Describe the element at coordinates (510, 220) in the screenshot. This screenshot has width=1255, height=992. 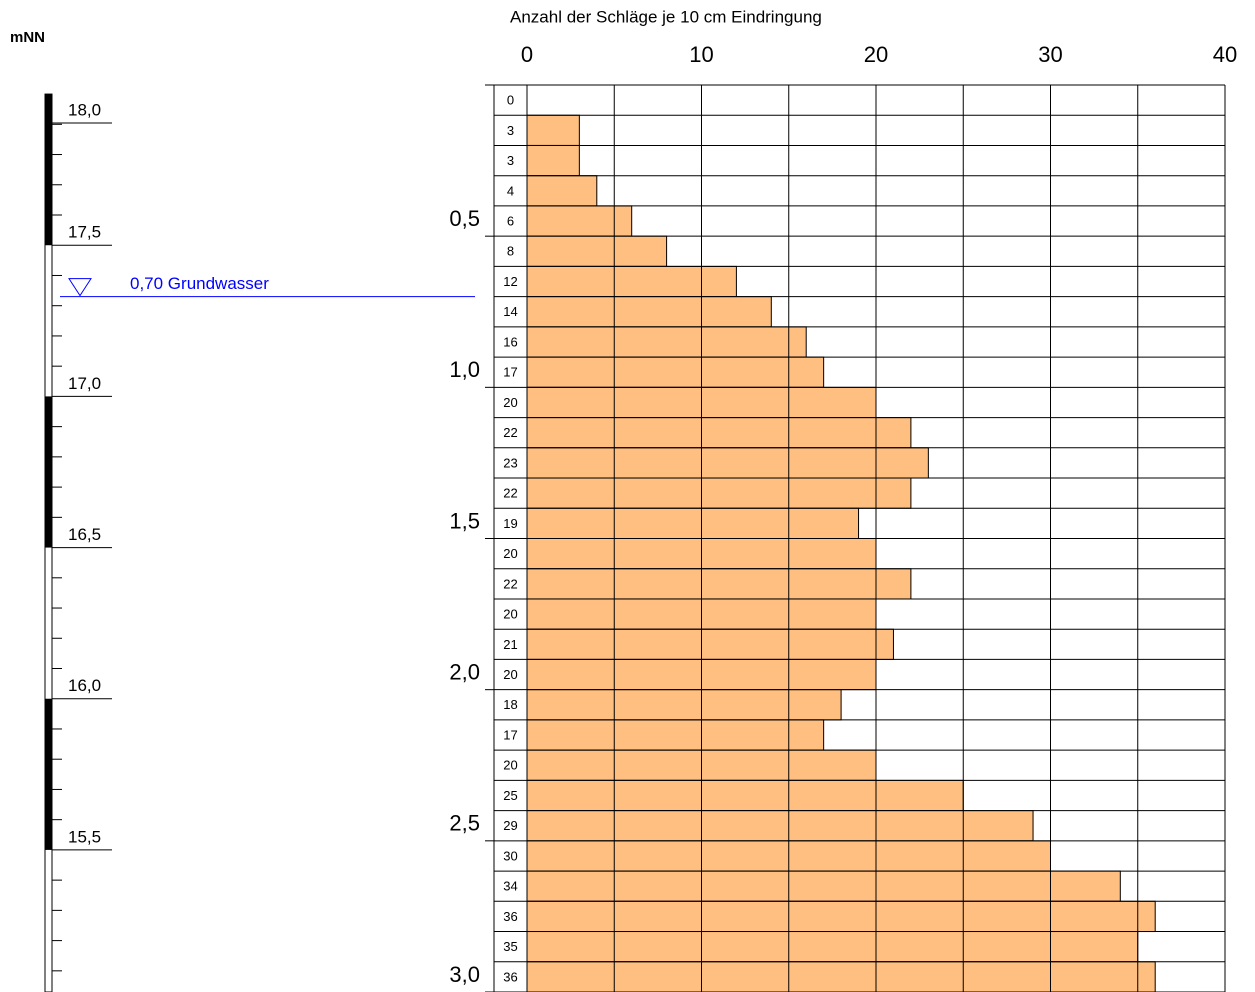
I see `row-value-label: 6` at that location.